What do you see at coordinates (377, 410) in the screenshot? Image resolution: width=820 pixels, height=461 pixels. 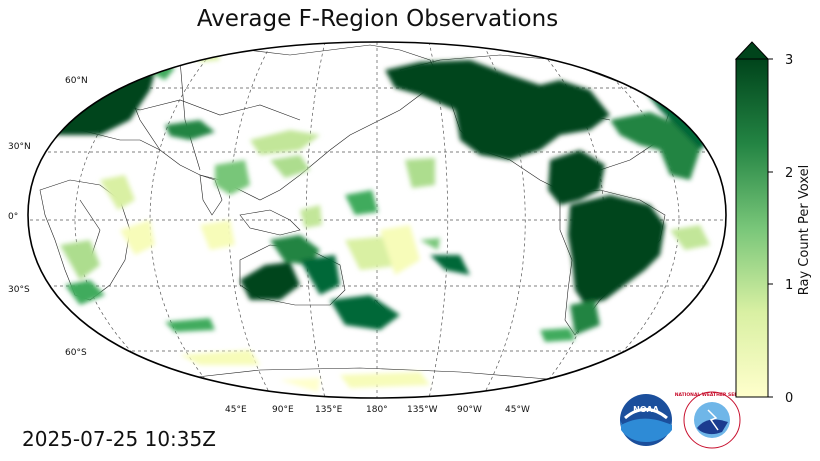 I see `lon-label-180: 180°` at bounding box center [377, 410].